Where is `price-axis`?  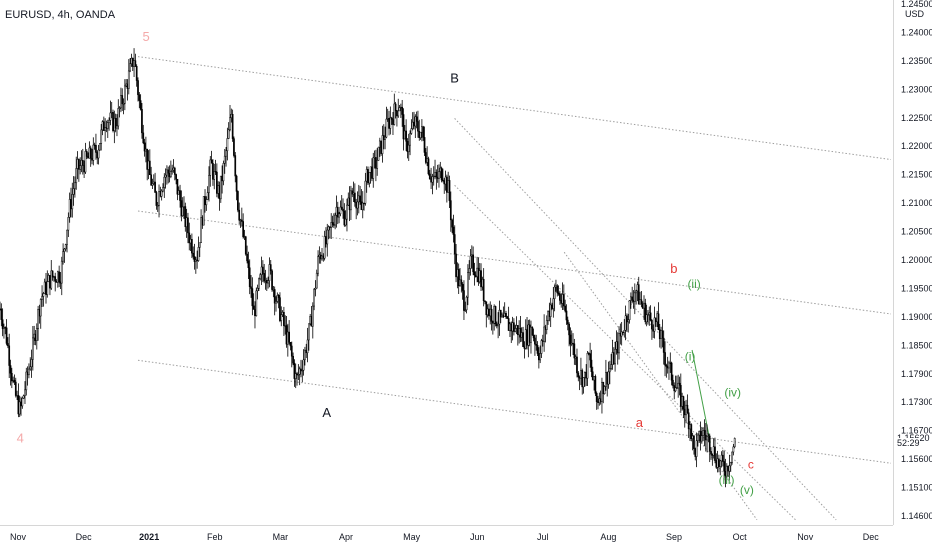 price-axis is located at coordinates (912, 262).